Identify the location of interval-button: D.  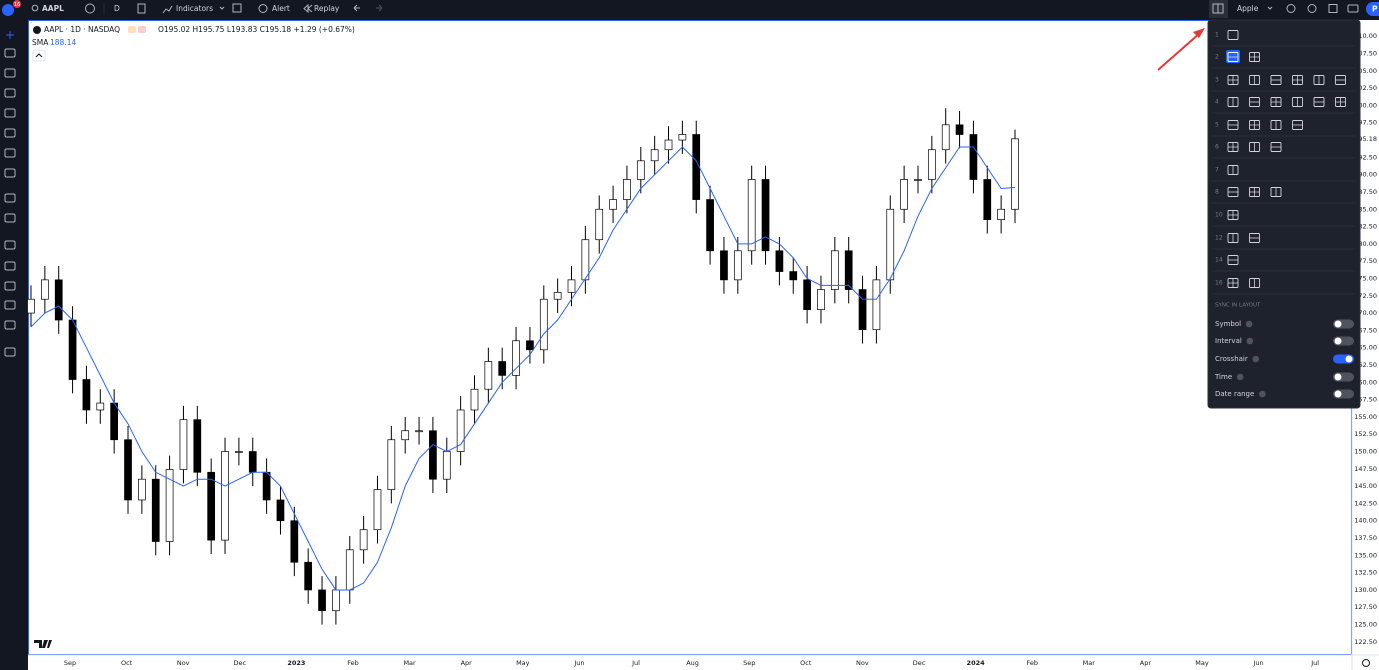
(117, 8).